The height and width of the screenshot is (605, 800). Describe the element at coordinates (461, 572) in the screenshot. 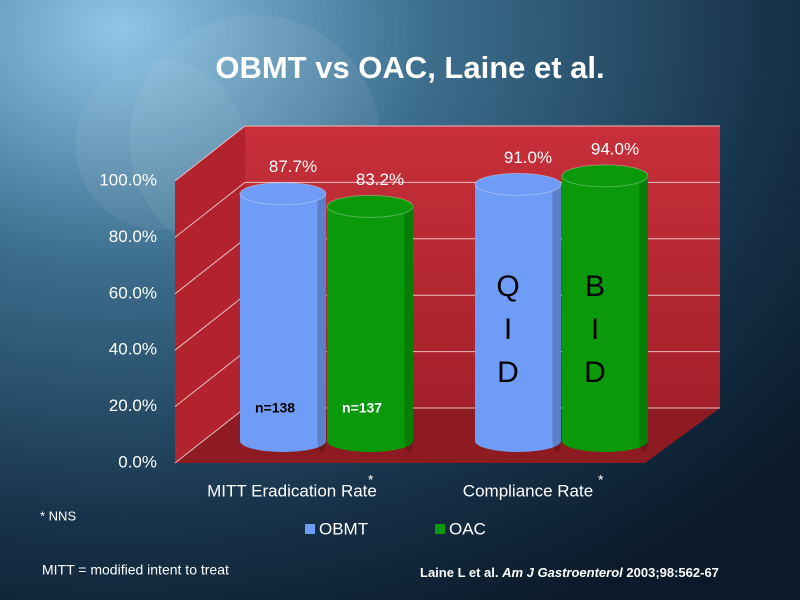

I see `citation-part: Laine L et al.` at that location.